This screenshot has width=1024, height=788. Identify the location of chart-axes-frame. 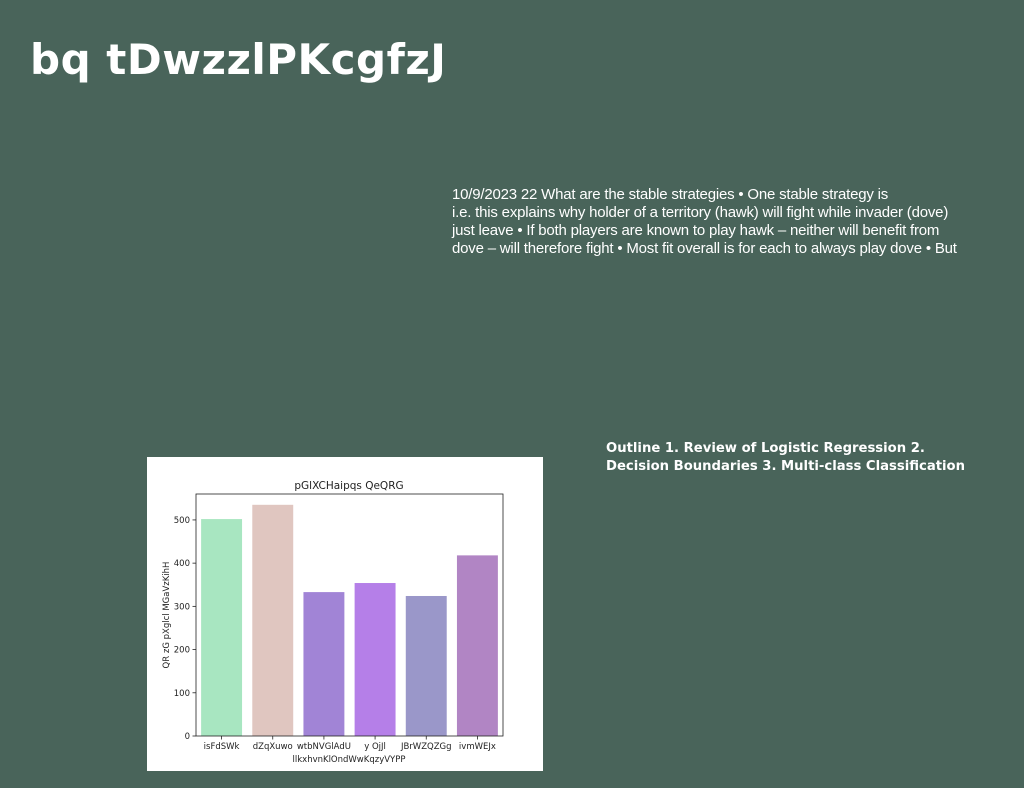
(349, 615).